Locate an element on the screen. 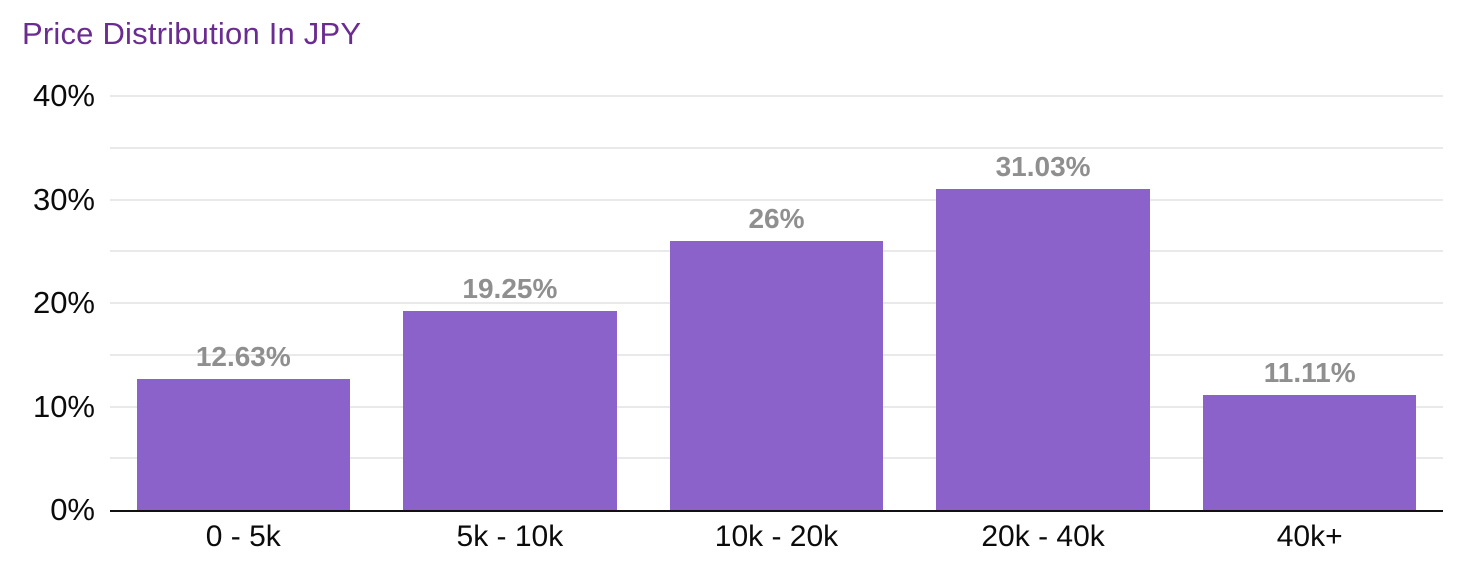  y-tick-label: 30% is located at coordinates (63, 199).